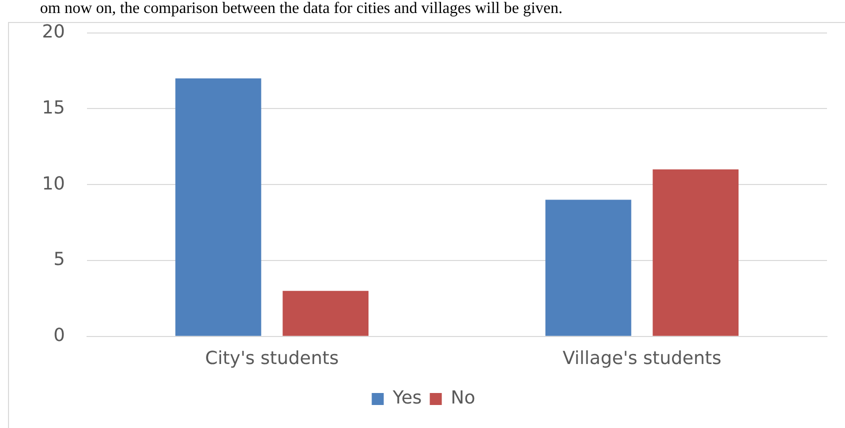 This screenshot has width=845, height=428. Describe the element at coordinates (463, 398) in the screenshot. I see `legend-label: No` at that location.